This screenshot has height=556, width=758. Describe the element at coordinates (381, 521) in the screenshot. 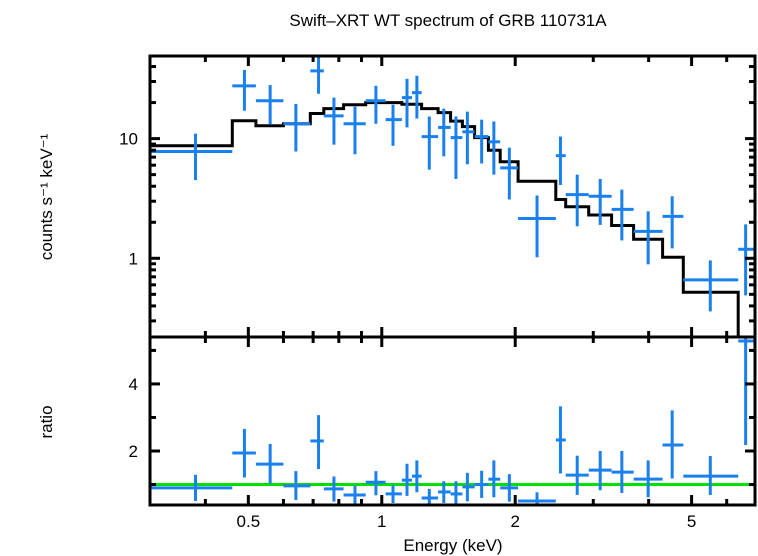

I see `x-tick-label: 1` at that location.